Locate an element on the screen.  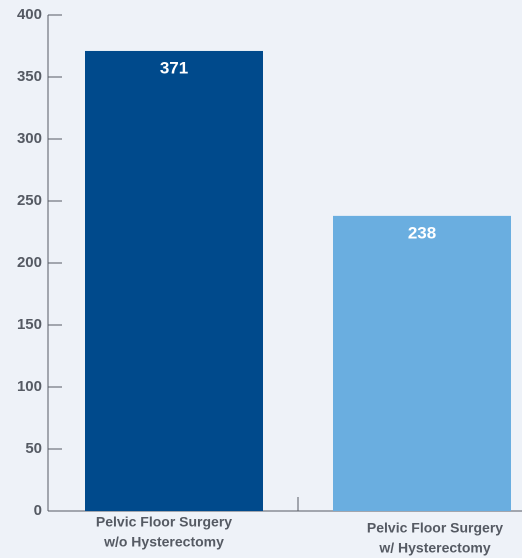
y-tick-label: 150 is located at coordinates (29, 324).